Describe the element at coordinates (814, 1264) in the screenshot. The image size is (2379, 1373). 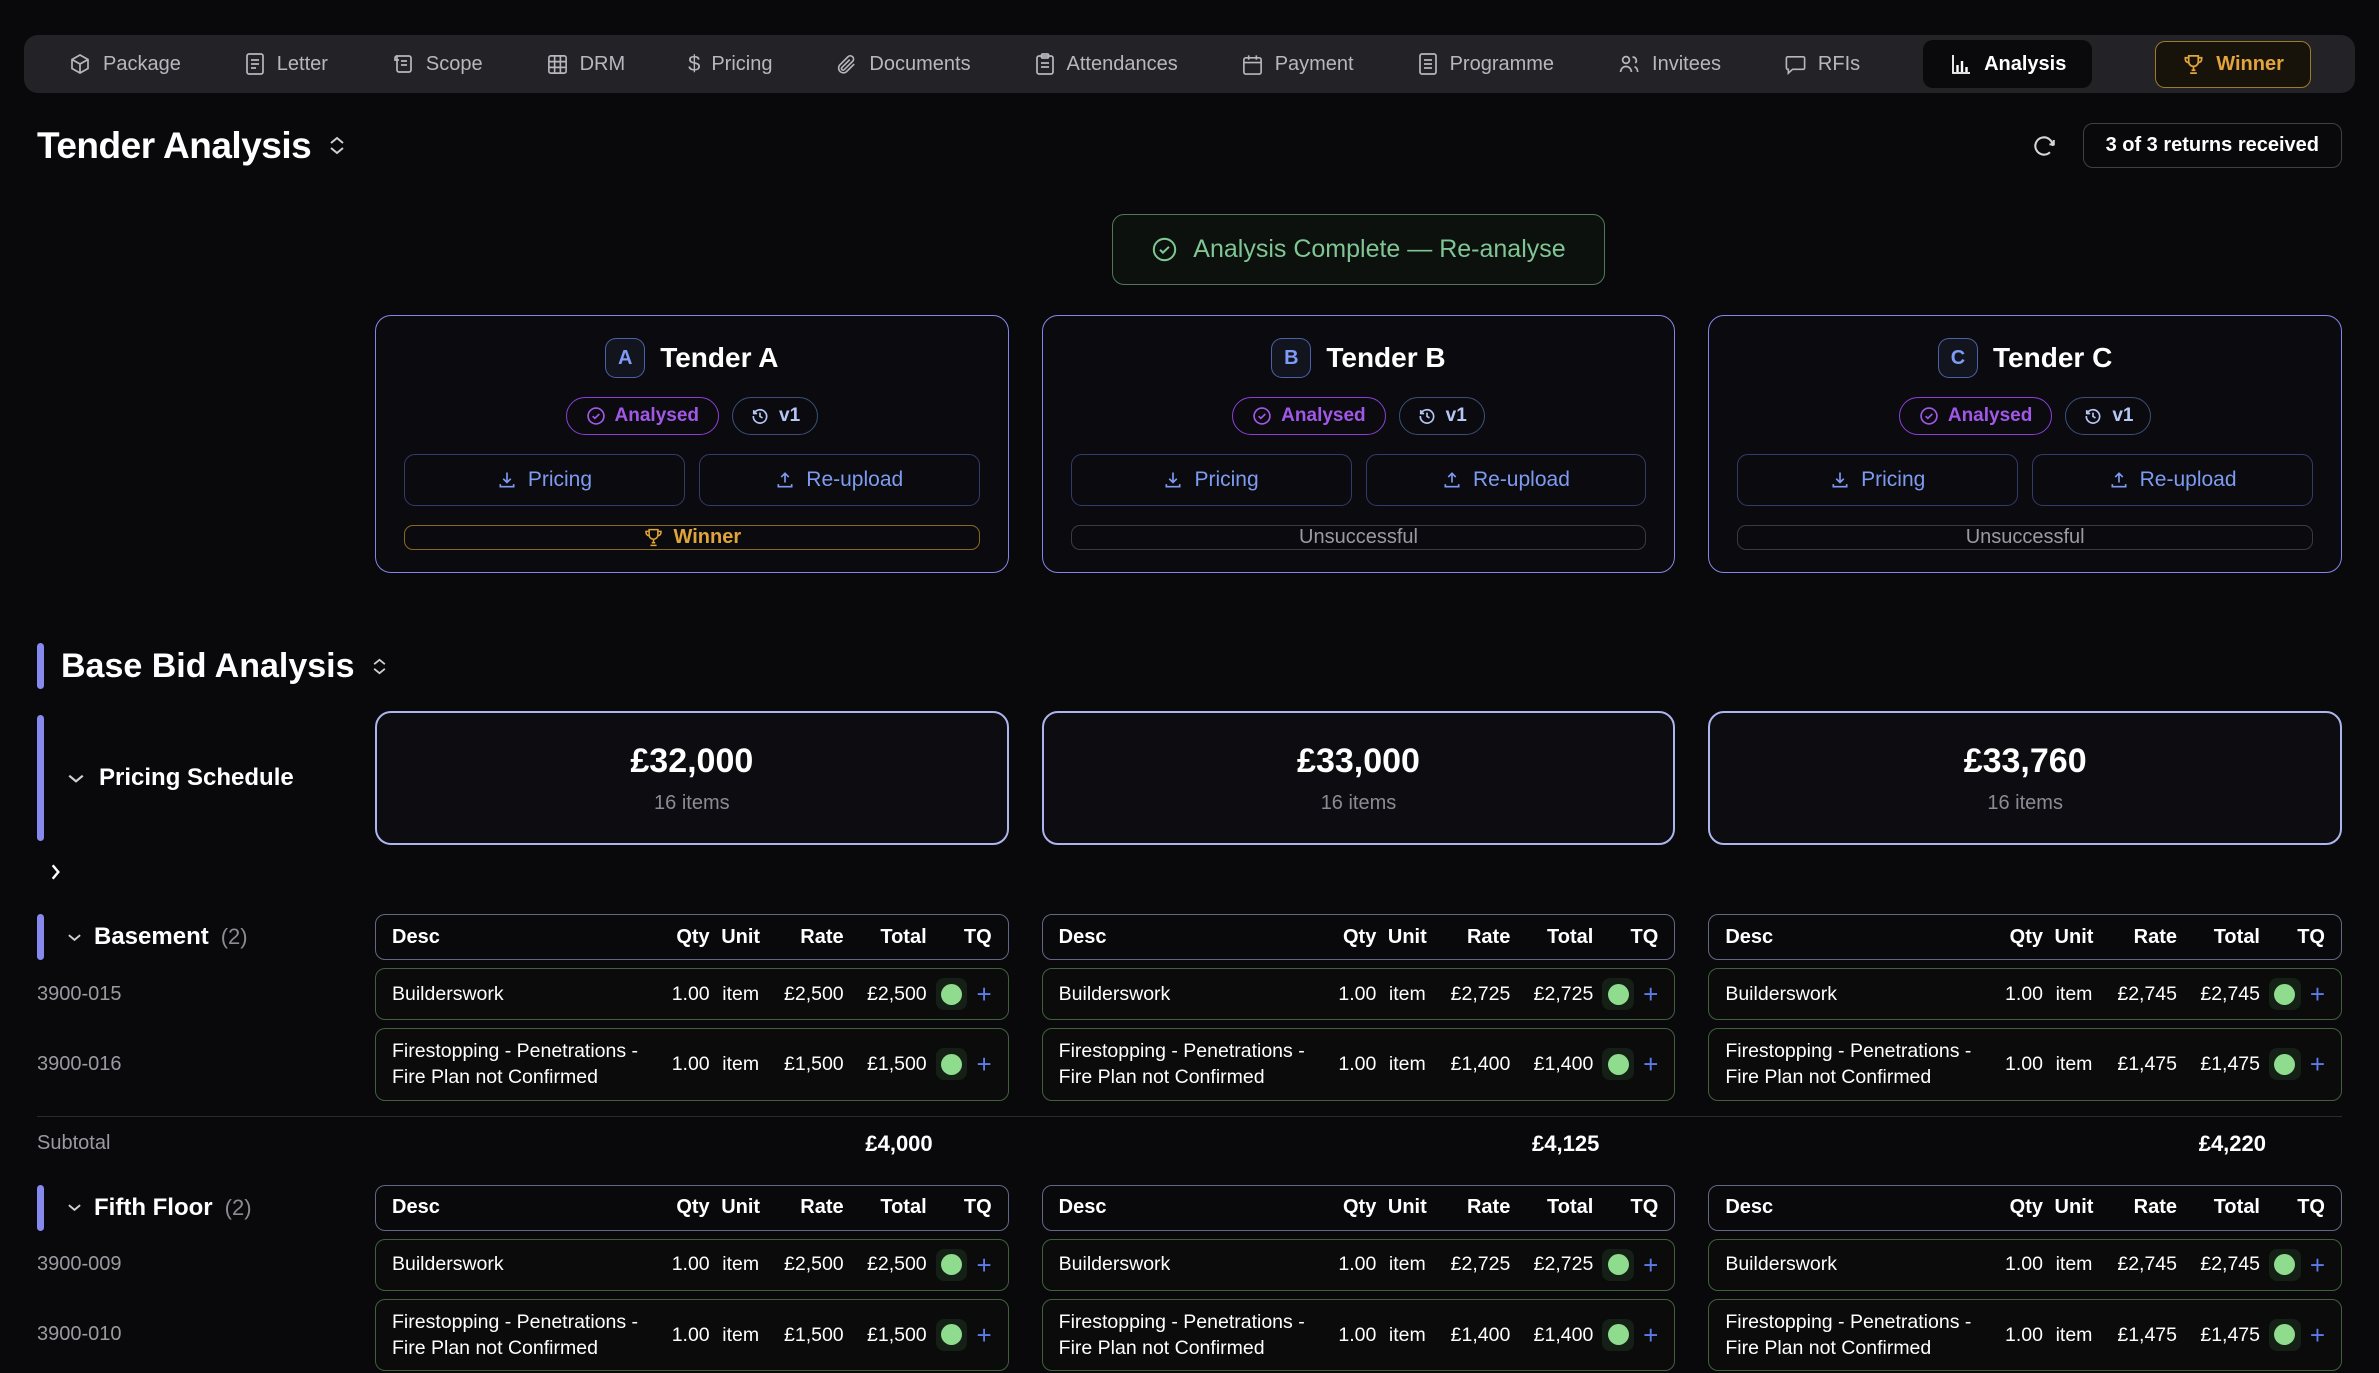
I see `cell-rate: £2,500` at that location.